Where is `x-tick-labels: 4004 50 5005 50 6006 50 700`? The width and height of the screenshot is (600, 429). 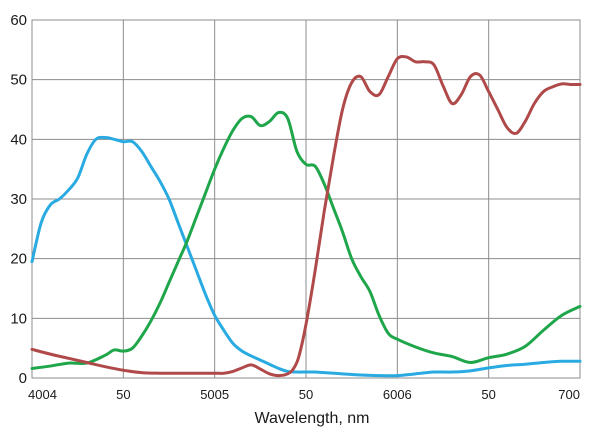
x-tick-labels: 4004 50 5005 50 6006 50 700 is located at coordinates (304, 394).